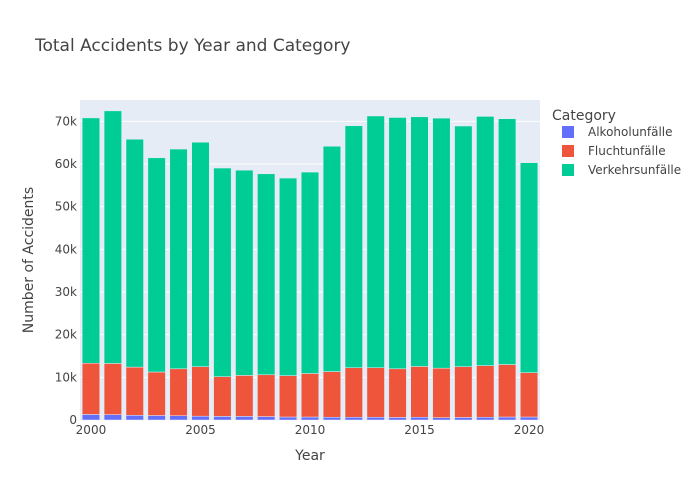 This screenshot has width=700, height=500. Describe the element at coordinates (485, 391) in the screenshot. I see `bar-fluchtunf-lle-2018` at that location.